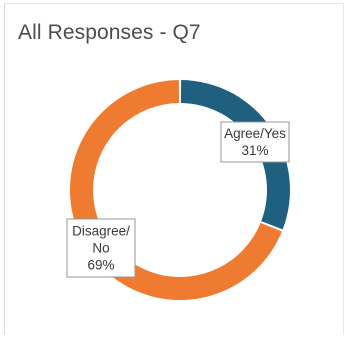 This screenshot has width=347, height=338. I want to click on data-label-value: 31%, so click(254, 150).